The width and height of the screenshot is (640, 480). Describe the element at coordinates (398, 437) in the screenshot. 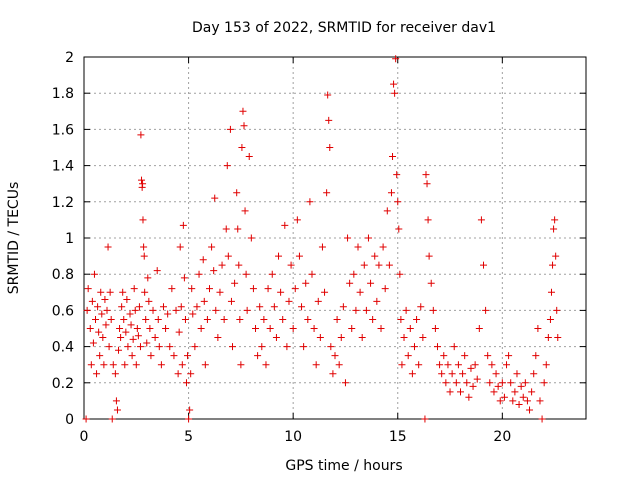

I see `x-tick-label: 15` at that location.